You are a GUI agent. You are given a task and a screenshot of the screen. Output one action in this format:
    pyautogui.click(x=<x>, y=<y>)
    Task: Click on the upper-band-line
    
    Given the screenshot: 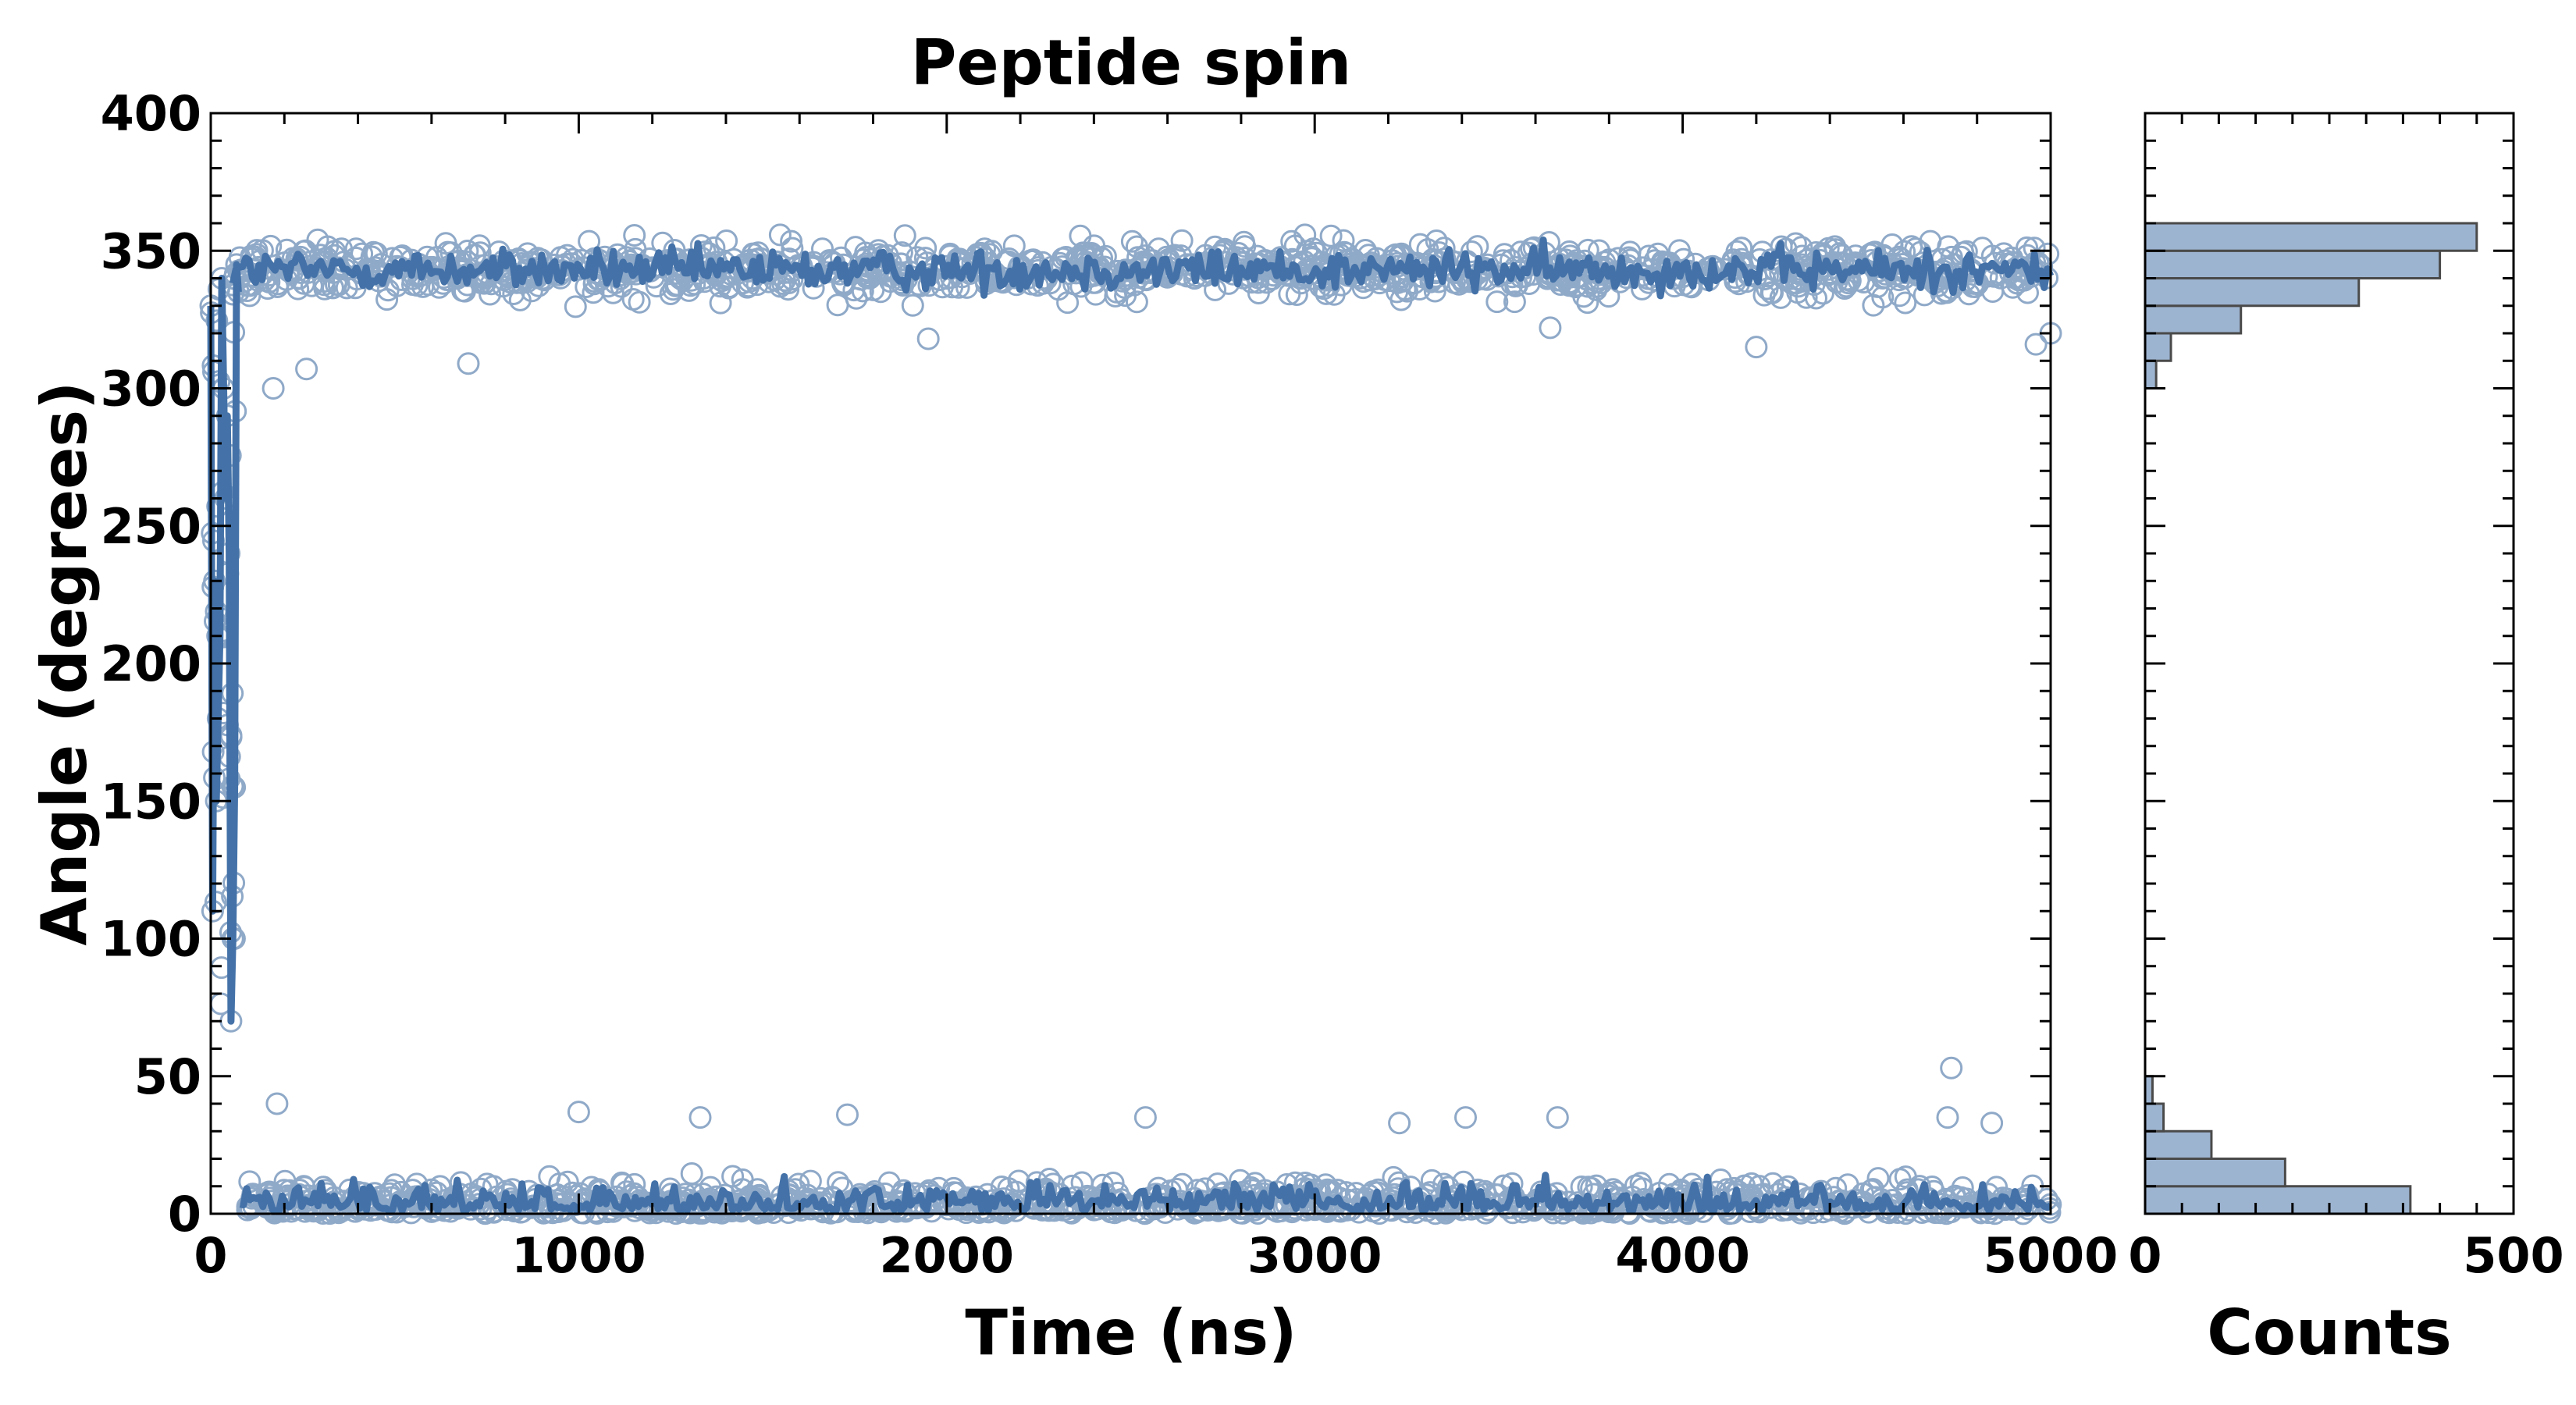 What is the action you would take?
    pyautogui.click(x=1142, y=269)
    